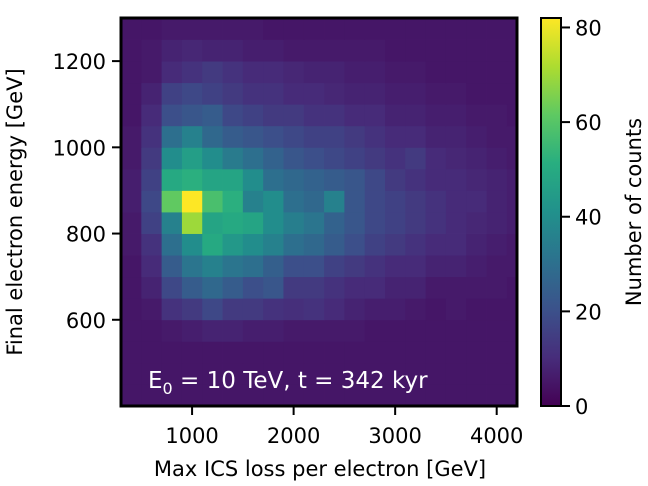 The image size is (648, 486). I want to click on colorbar-tick-label: 60, so click(588, 123).